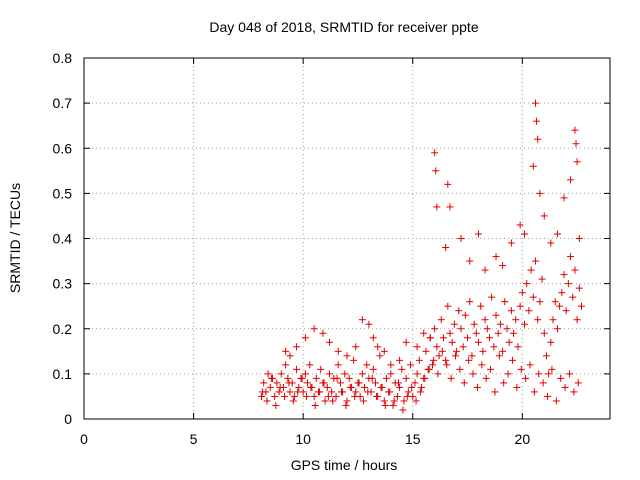  What do you see at coordinates (523, 439) in the screenshot?
I see `x-tick-label: 20` at bounding box center [523, 439].